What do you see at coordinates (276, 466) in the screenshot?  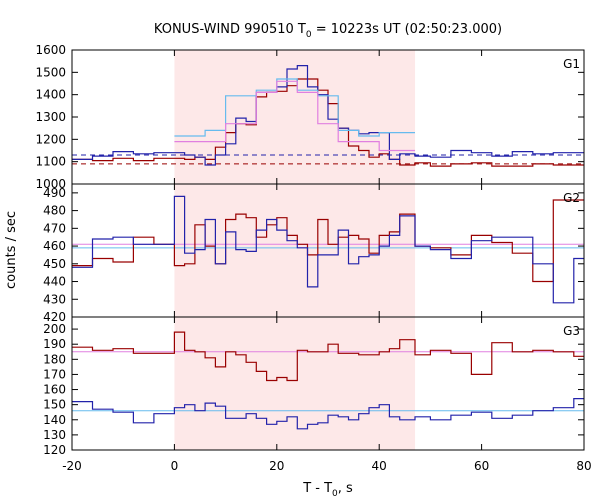 I see `x-tick-label-20: 20` at bounding box center [276, 466].